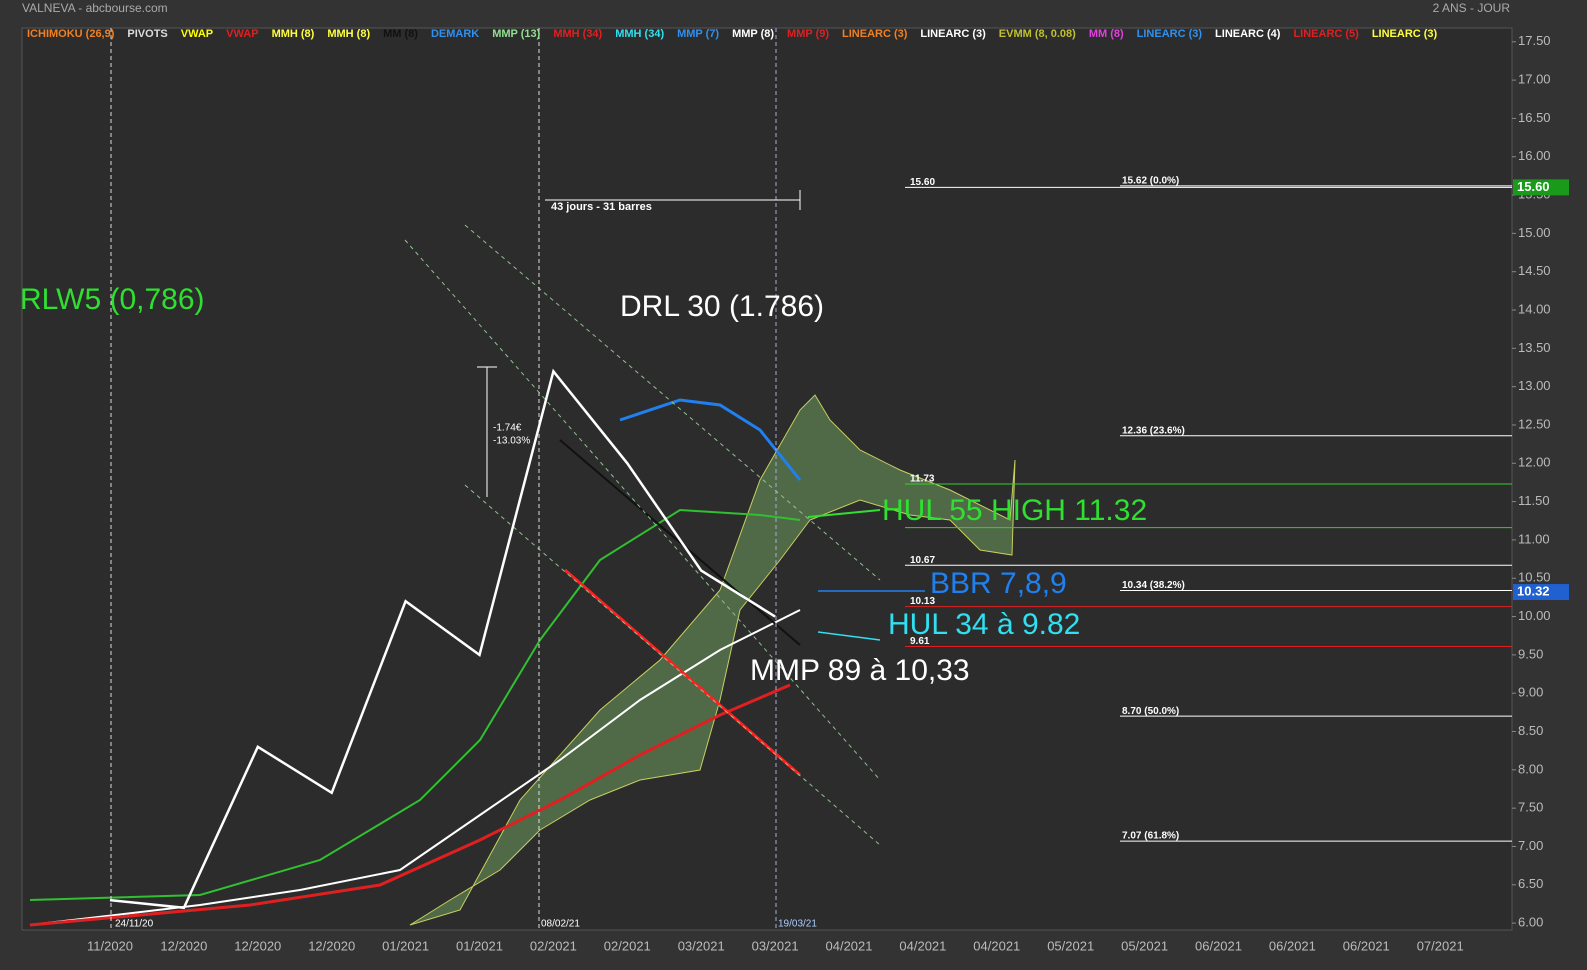 This screenshot has width=1587, height=970. What do you see at coordinates (984, 624) in the screenshot?
I see `annotation: HUL 34 à 9.82` at bounding box center [984, 624].